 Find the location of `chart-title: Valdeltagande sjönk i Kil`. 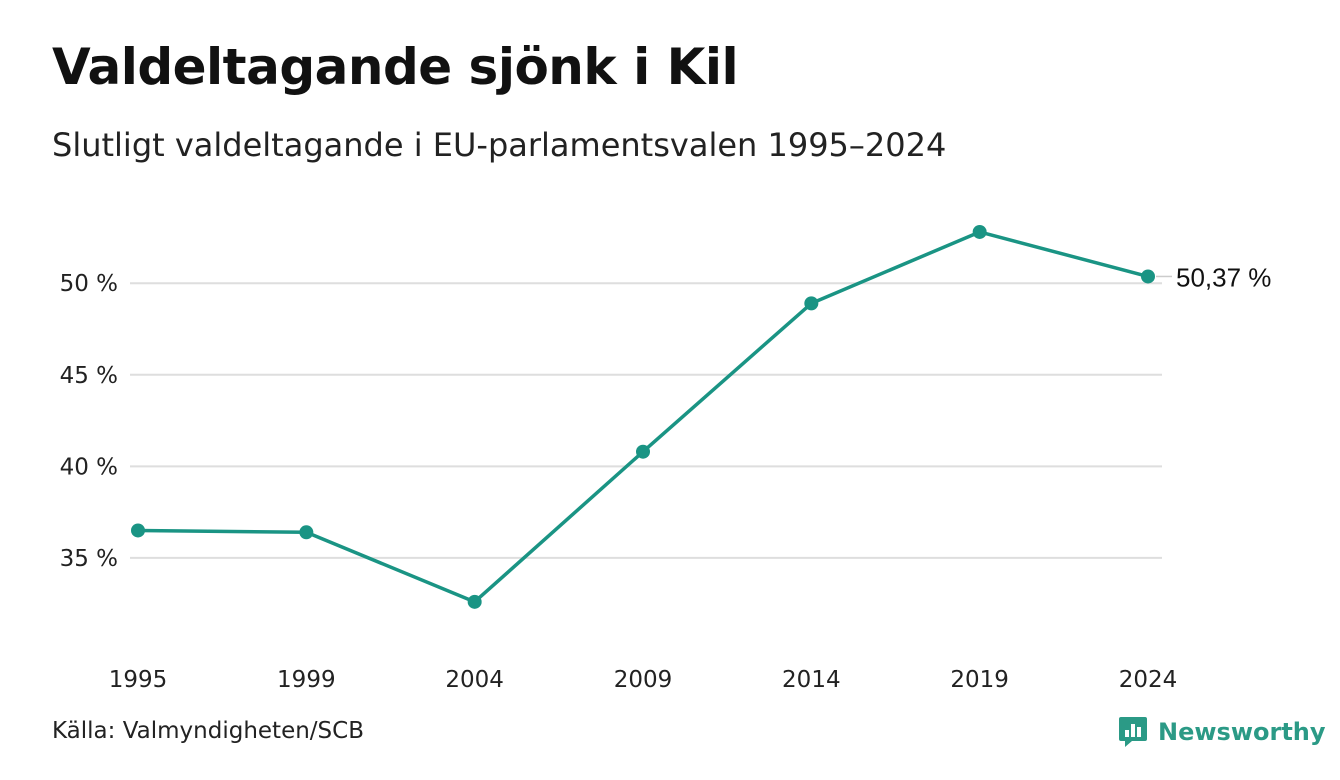

chart-title: Valdeltagande sjönk i Kil is located at coordinates (395, 67).